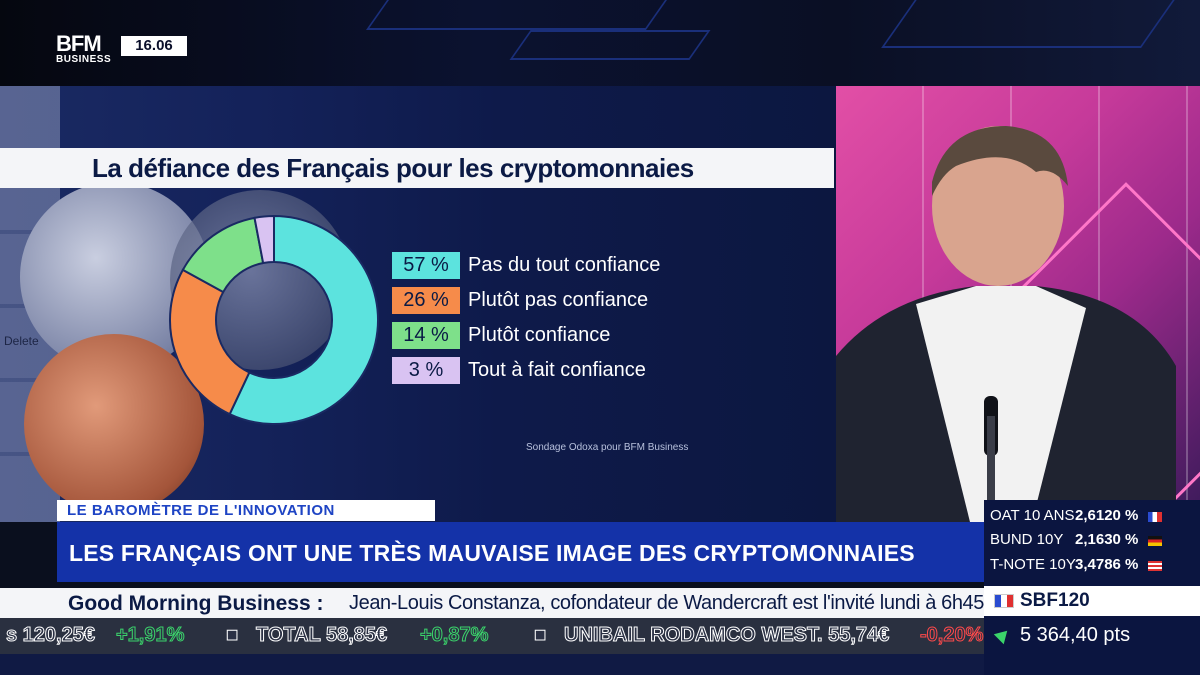  I want to click on legend-label: Plutôt confiance, so click(539, 335).